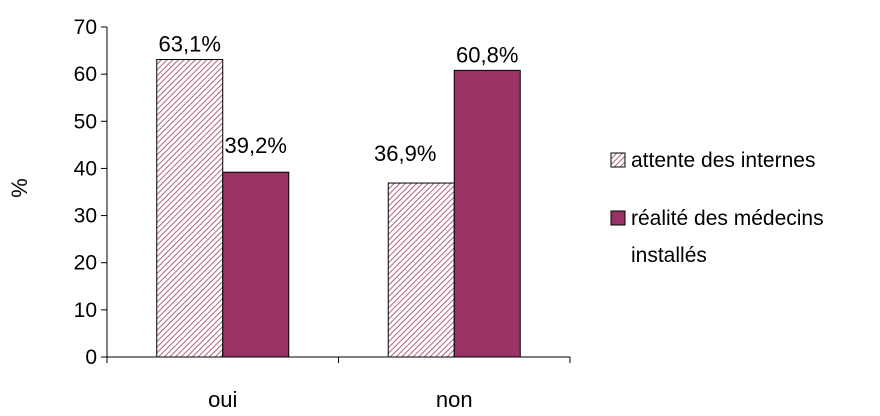 Image resolution: width=880 pixels, height=416 pixels. What do you see at coordinates (85, 310) in the screenshot?
I see `y-tick-label: 10` at bounding box center [85, 310].